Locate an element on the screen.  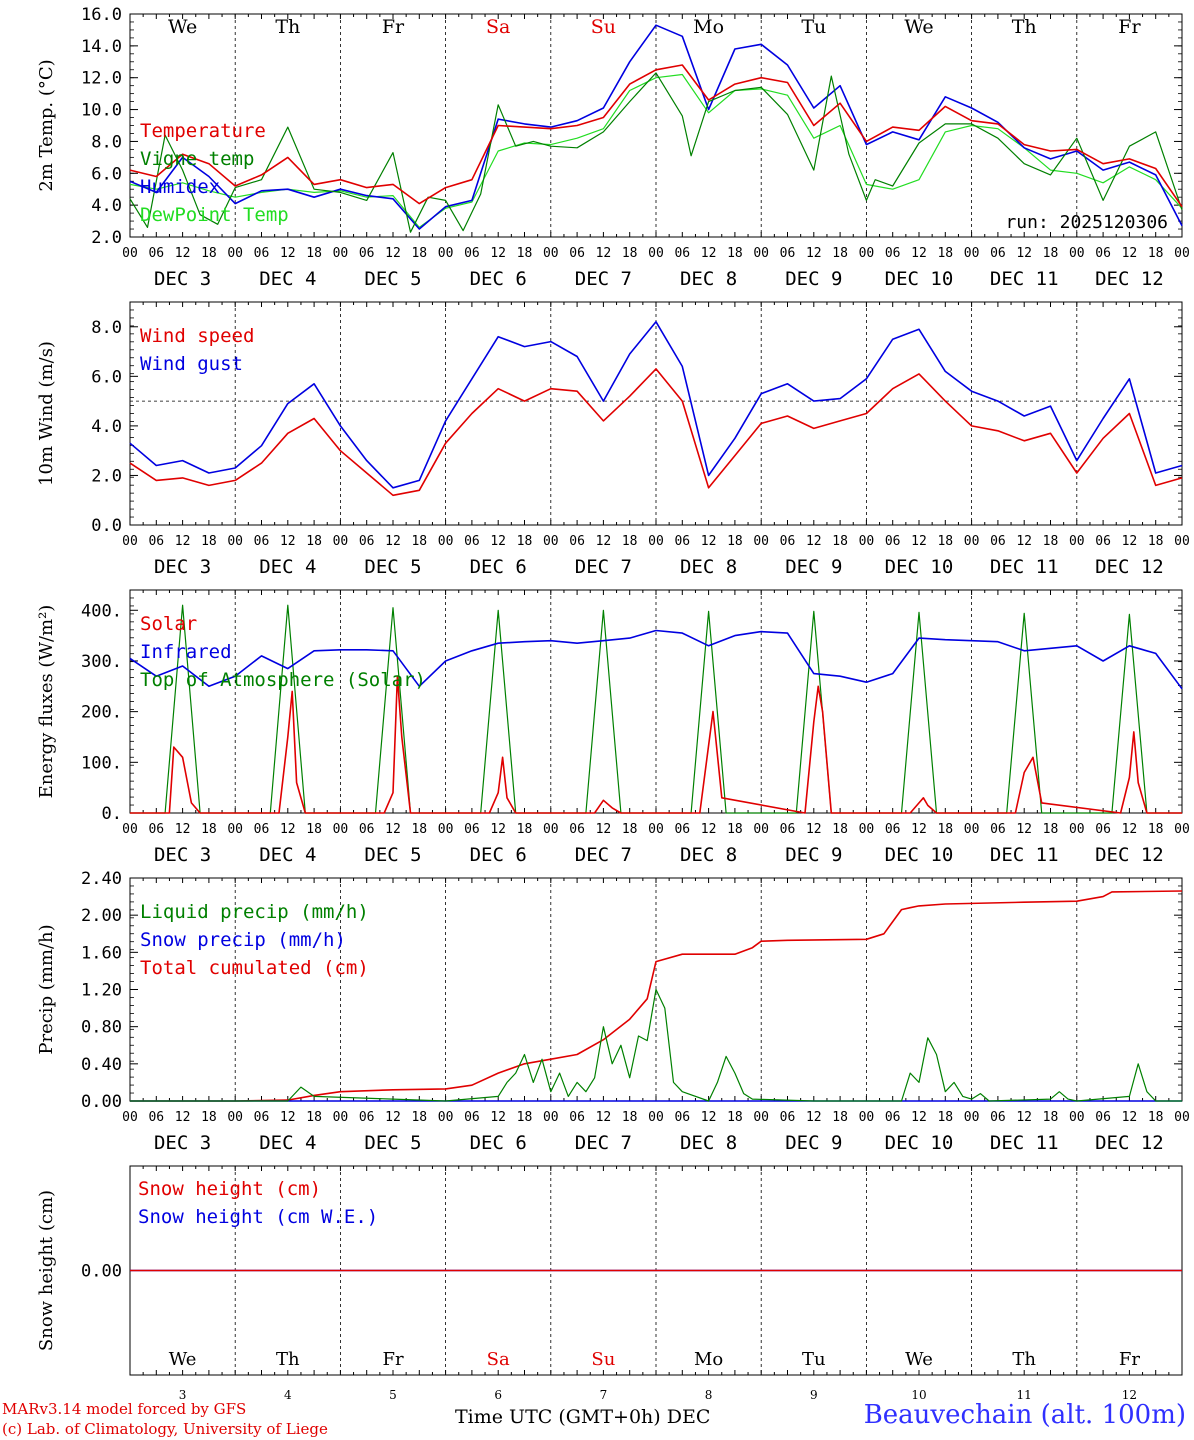
date-label: DEC 6 is located at coordinates (498, 855).